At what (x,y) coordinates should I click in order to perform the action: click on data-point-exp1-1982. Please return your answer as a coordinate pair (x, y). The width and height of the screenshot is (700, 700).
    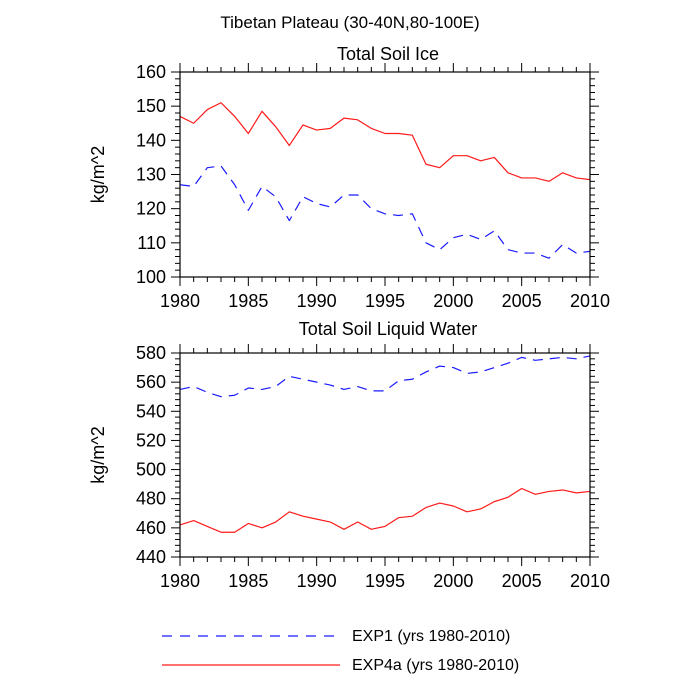
    Looking at the image, I should click on (207, 392).